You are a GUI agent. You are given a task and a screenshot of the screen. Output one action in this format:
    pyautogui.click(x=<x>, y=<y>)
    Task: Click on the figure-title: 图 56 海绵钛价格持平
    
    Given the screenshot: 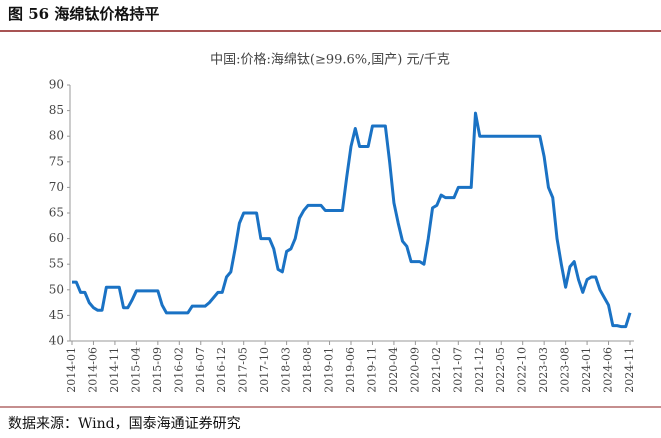 What is the action you would take?
    pyautogui.click(x=83, y=14)
    